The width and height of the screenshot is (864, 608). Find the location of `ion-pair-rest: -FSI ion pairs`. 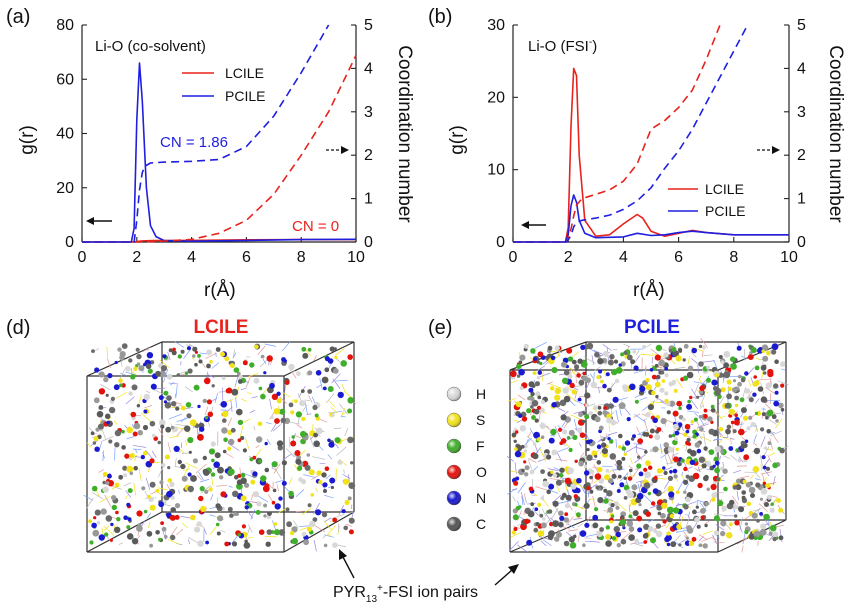

ion-pair-rest: -FSI ion pairs is located at coordinates (430, 592).